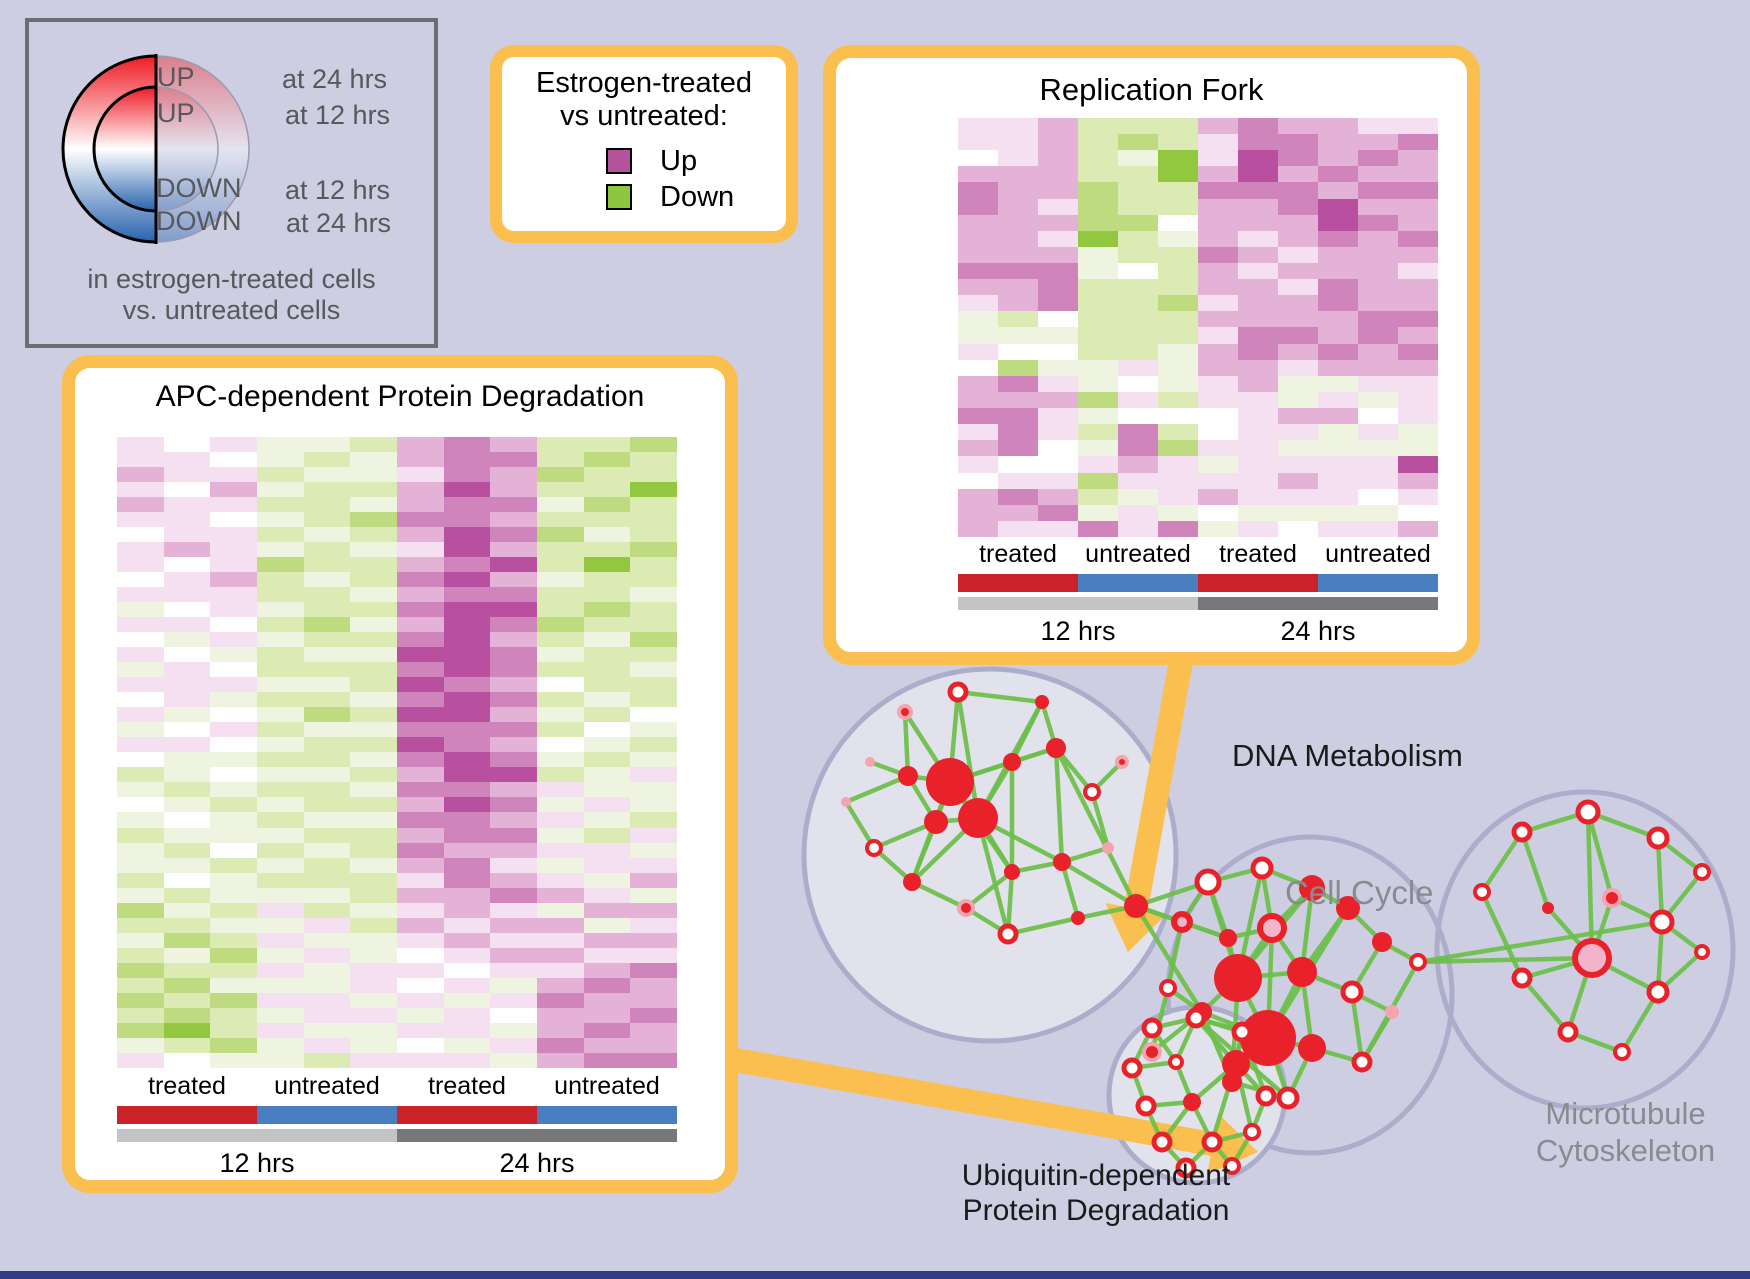 The image size is (1750, 1279). Describe the element at coordinates (1198, 556) in the screenshot. I see `condition-labels: treated untreated treated untreated` at that location.